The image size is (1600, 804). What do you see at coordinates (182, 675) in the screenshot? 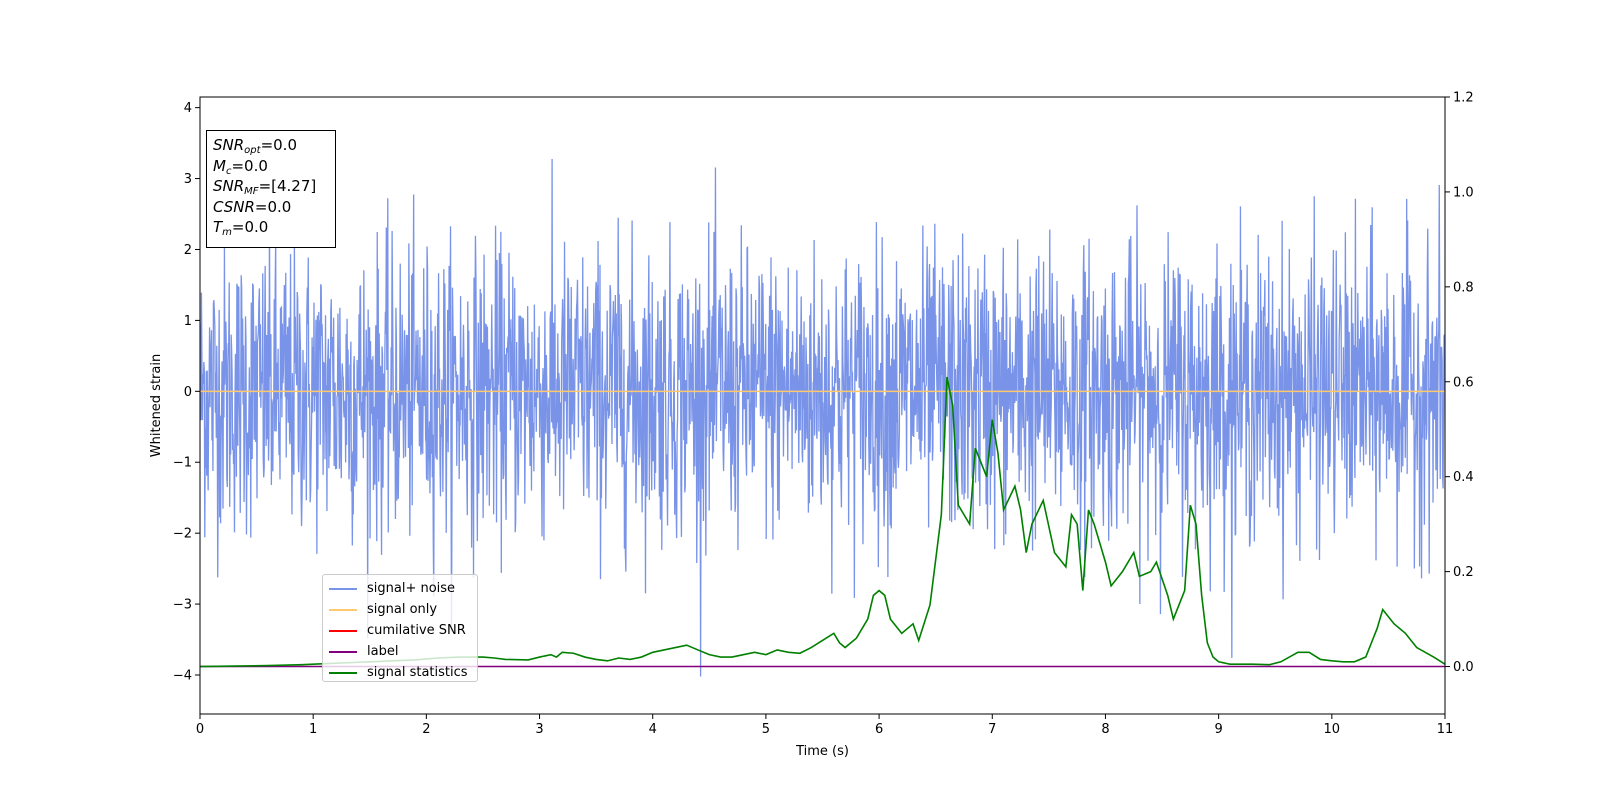
I see `y-left-tick-label: −4` at bounding box center [182, 675].